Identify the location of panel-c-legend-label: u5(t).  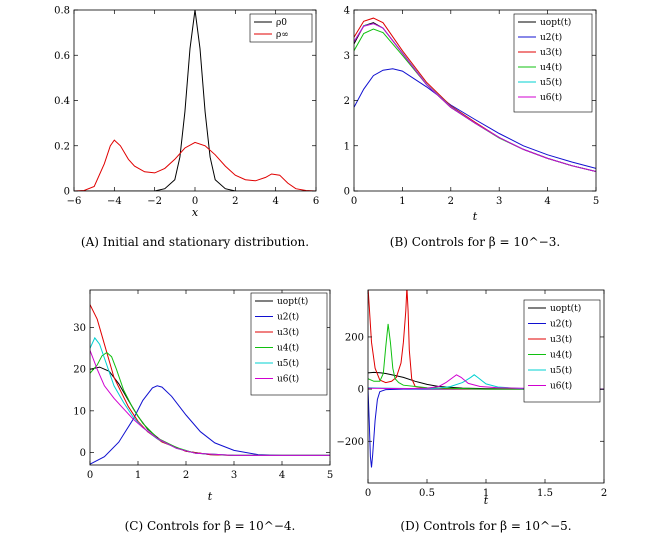
(288, 363).